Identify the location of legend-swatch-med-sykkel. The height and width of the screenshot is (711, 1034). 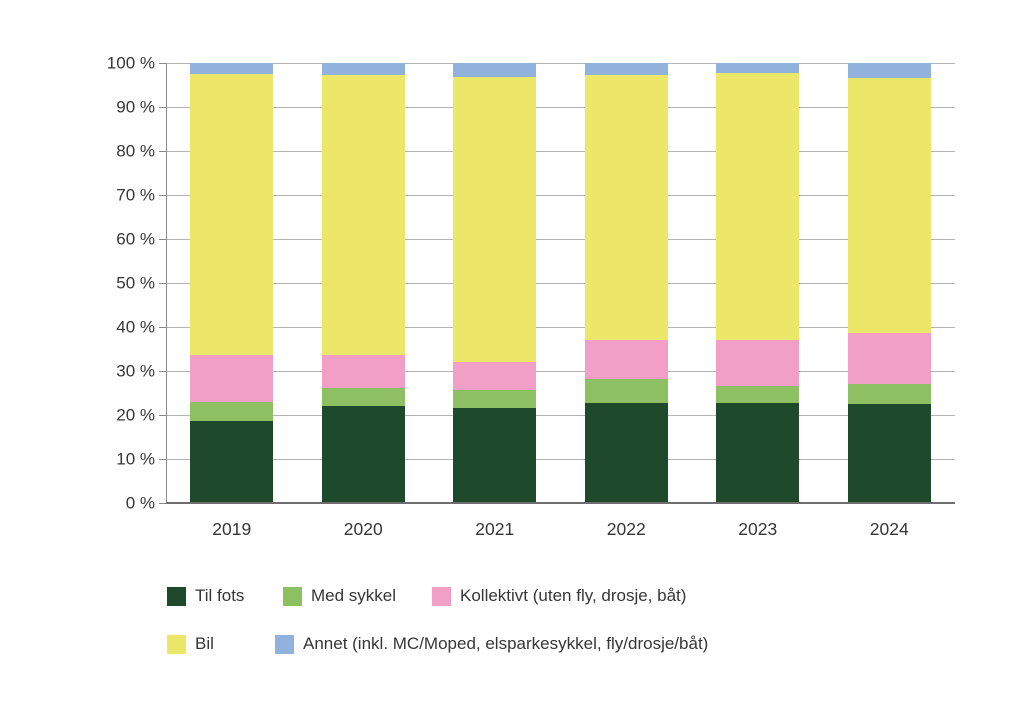
(292, 596).